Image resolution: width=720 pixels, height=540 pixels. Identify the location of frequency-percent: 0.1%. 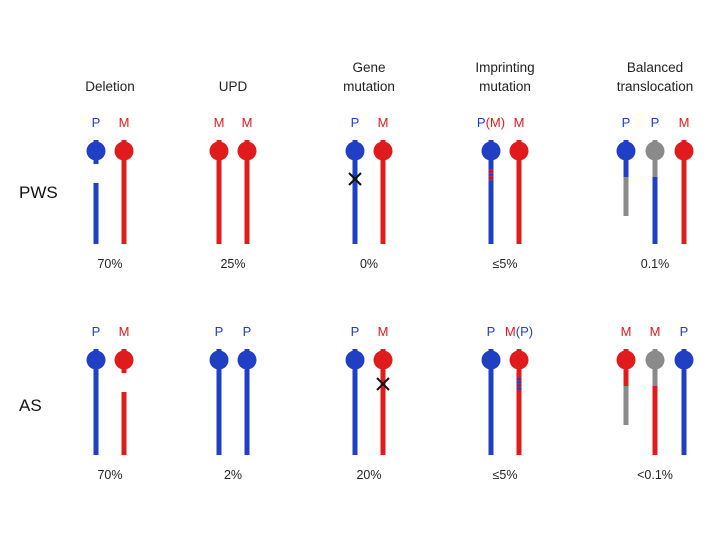
(655, 264).